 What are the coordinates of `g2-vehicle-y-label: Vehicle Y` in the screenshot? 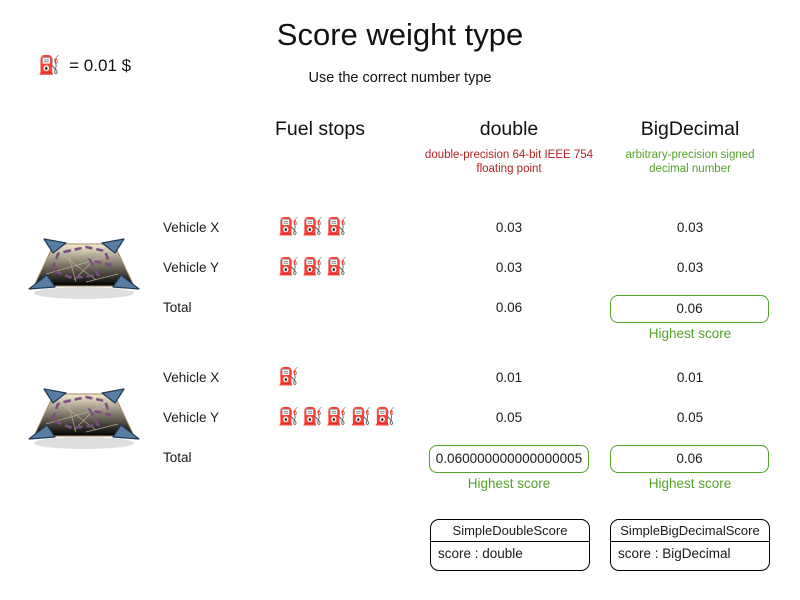 It's located at (191, 417).